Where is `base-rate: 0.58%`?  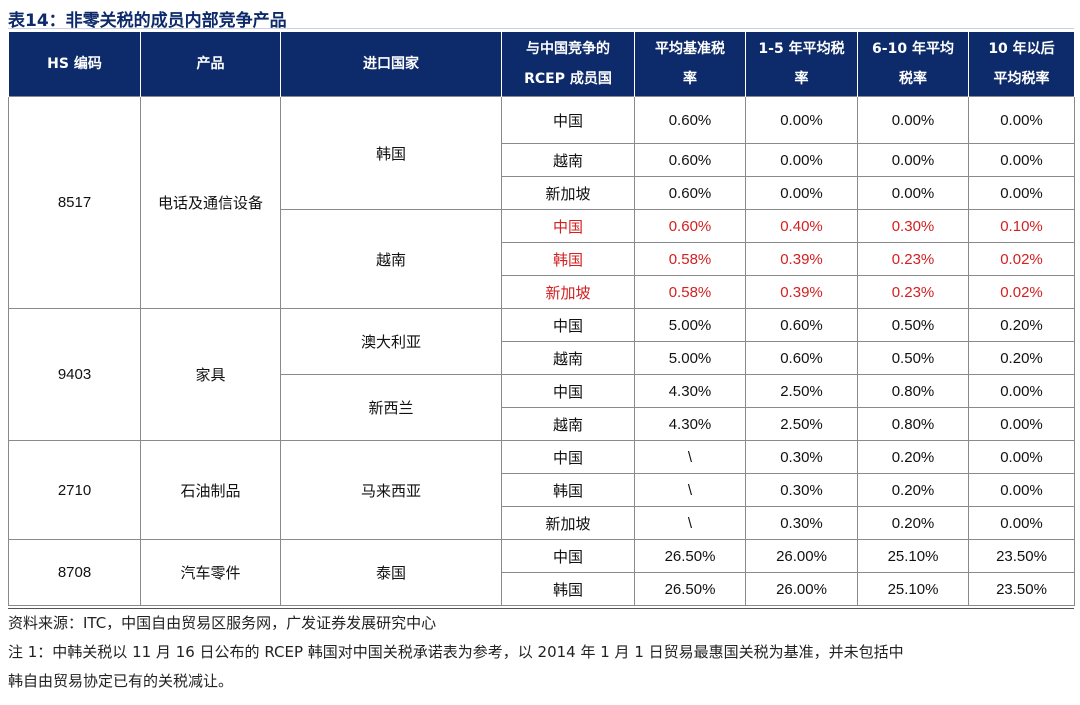
base-rate: 0.58% is located at coordinates (690, 259).